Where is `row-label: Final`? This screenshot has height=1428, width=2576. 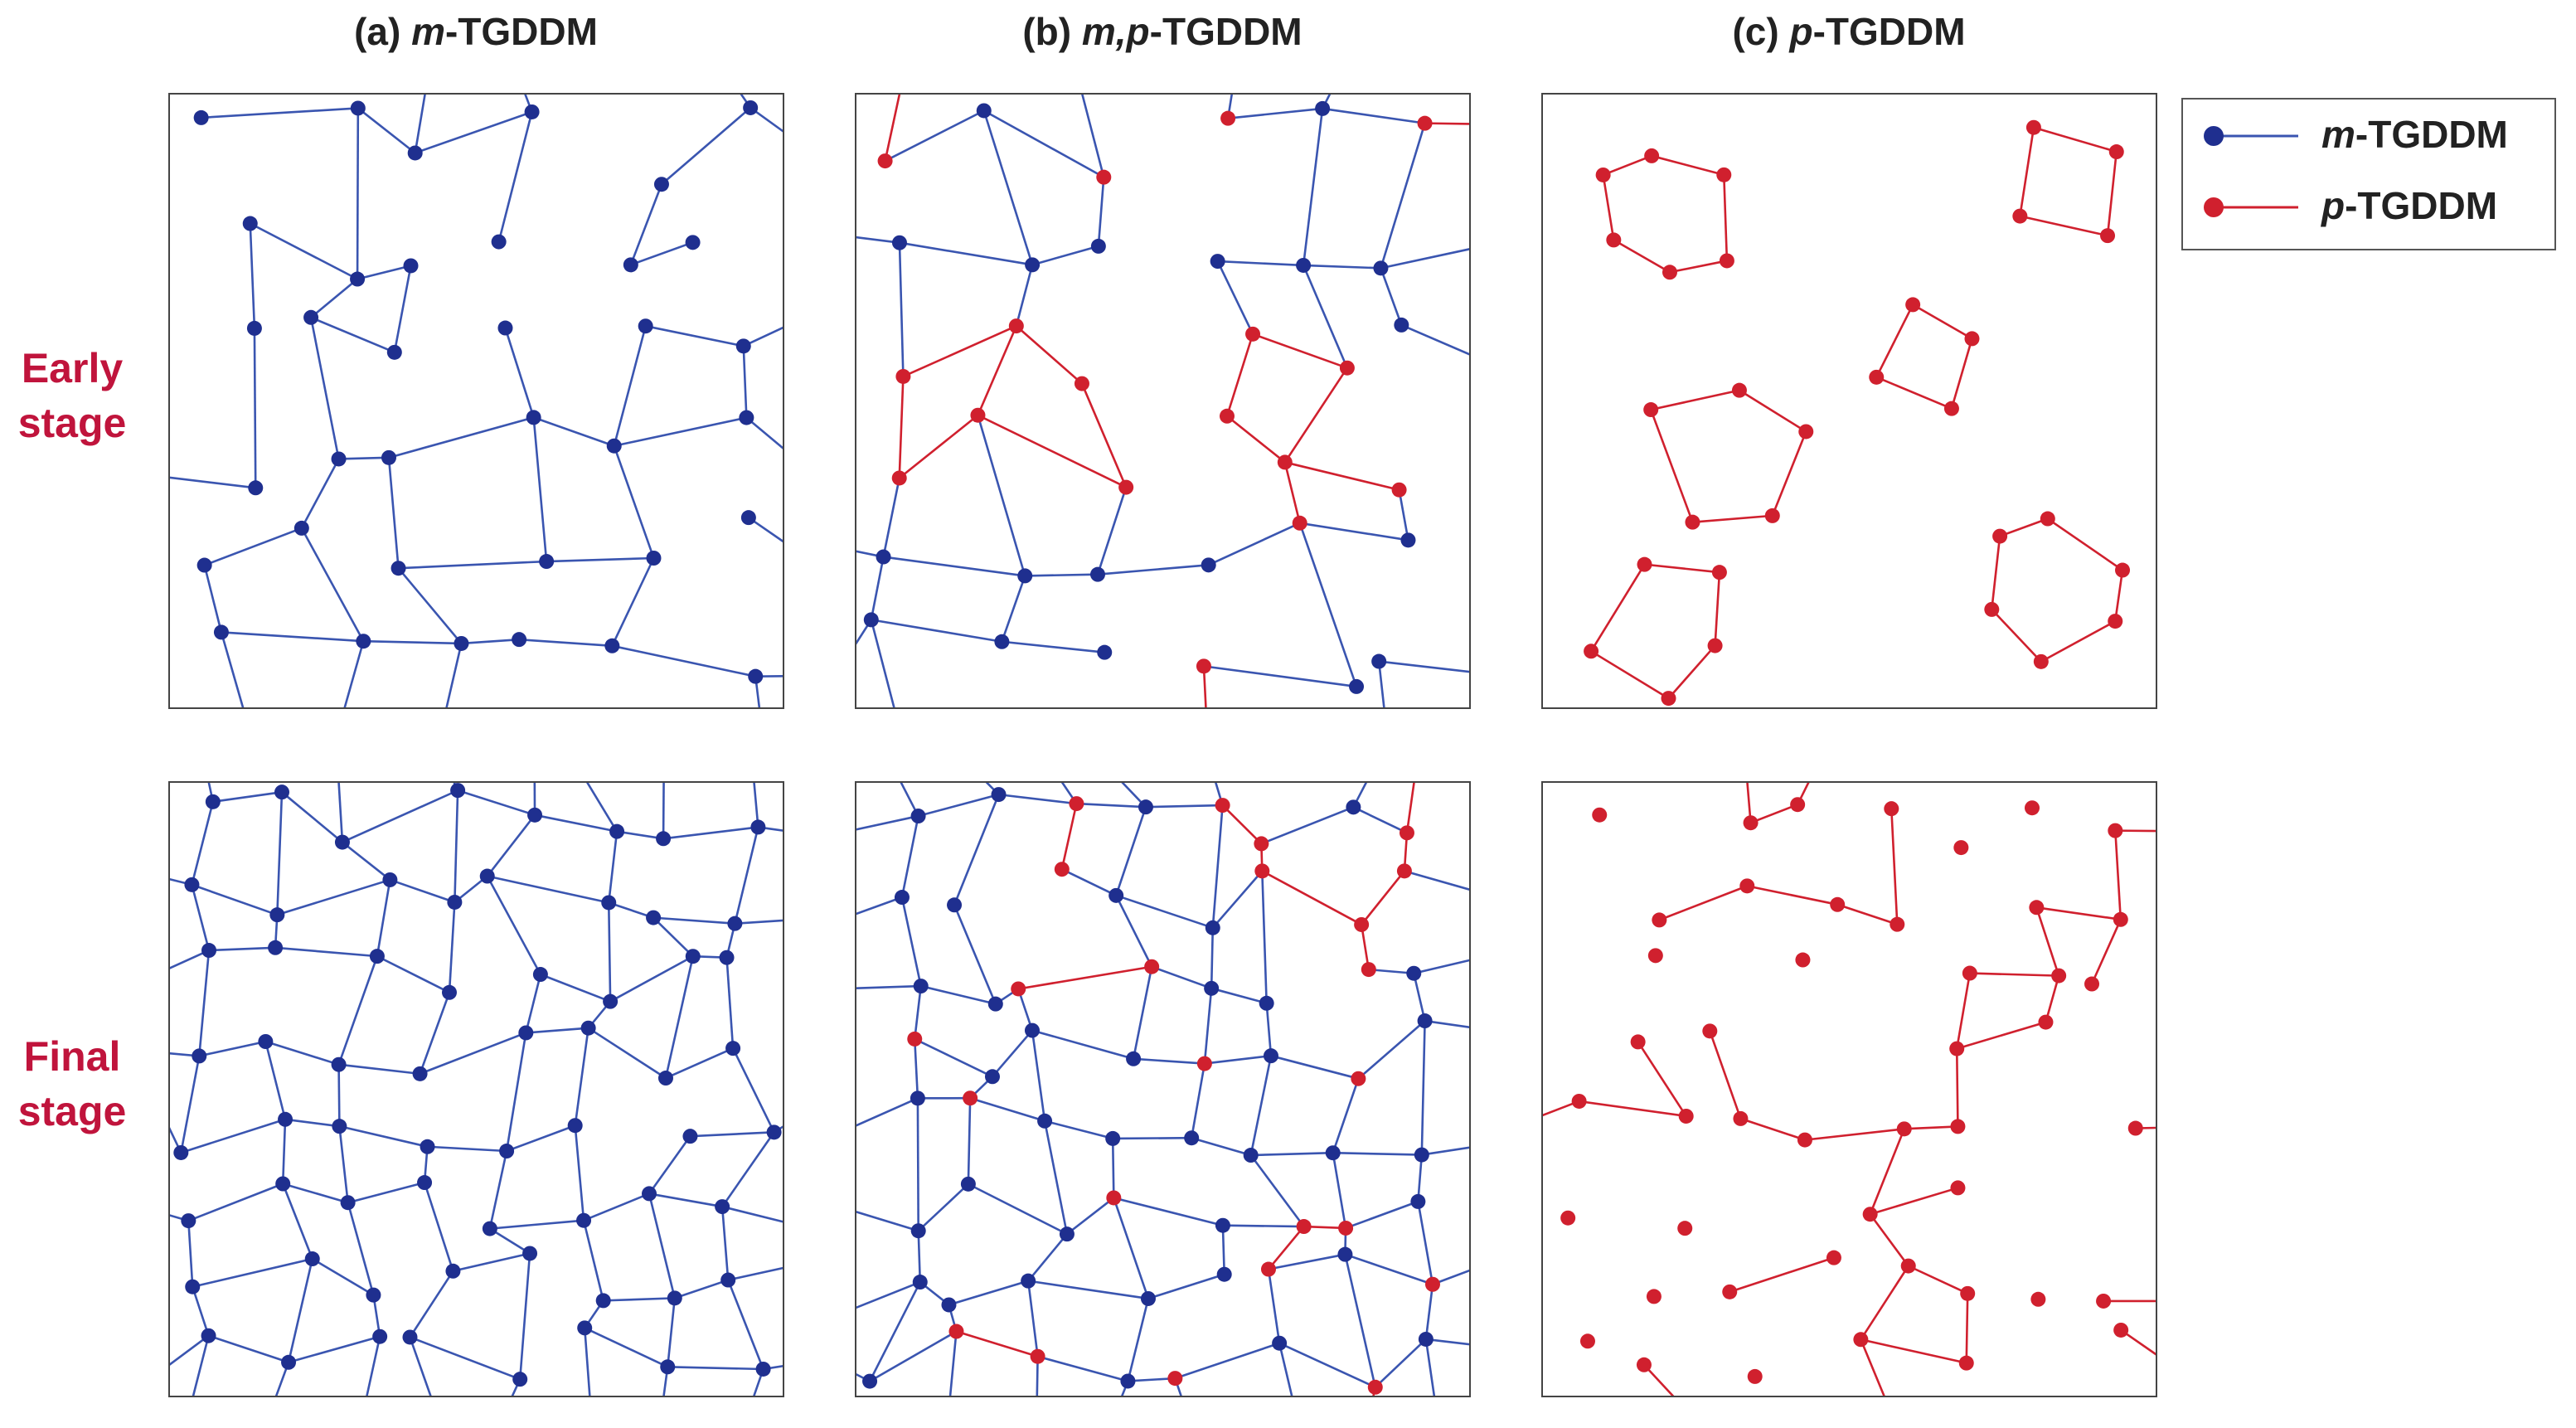 row-label: Final is located at coordinates (72, 1056).